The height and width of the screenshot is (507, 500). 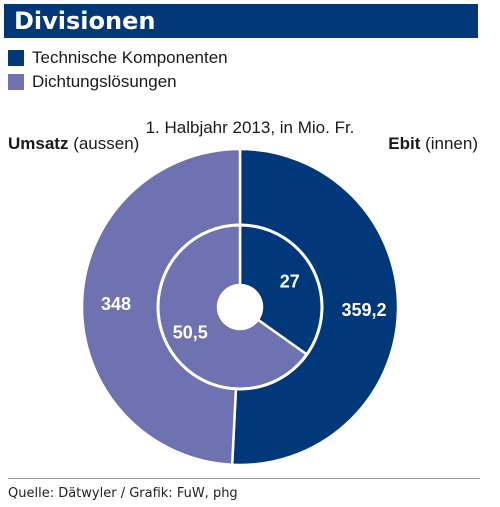 What do you see at coordinates (116, 304) in the screenshot?
I see `outer-ring-value-label-1: 348` at bounding box center [116, 304].